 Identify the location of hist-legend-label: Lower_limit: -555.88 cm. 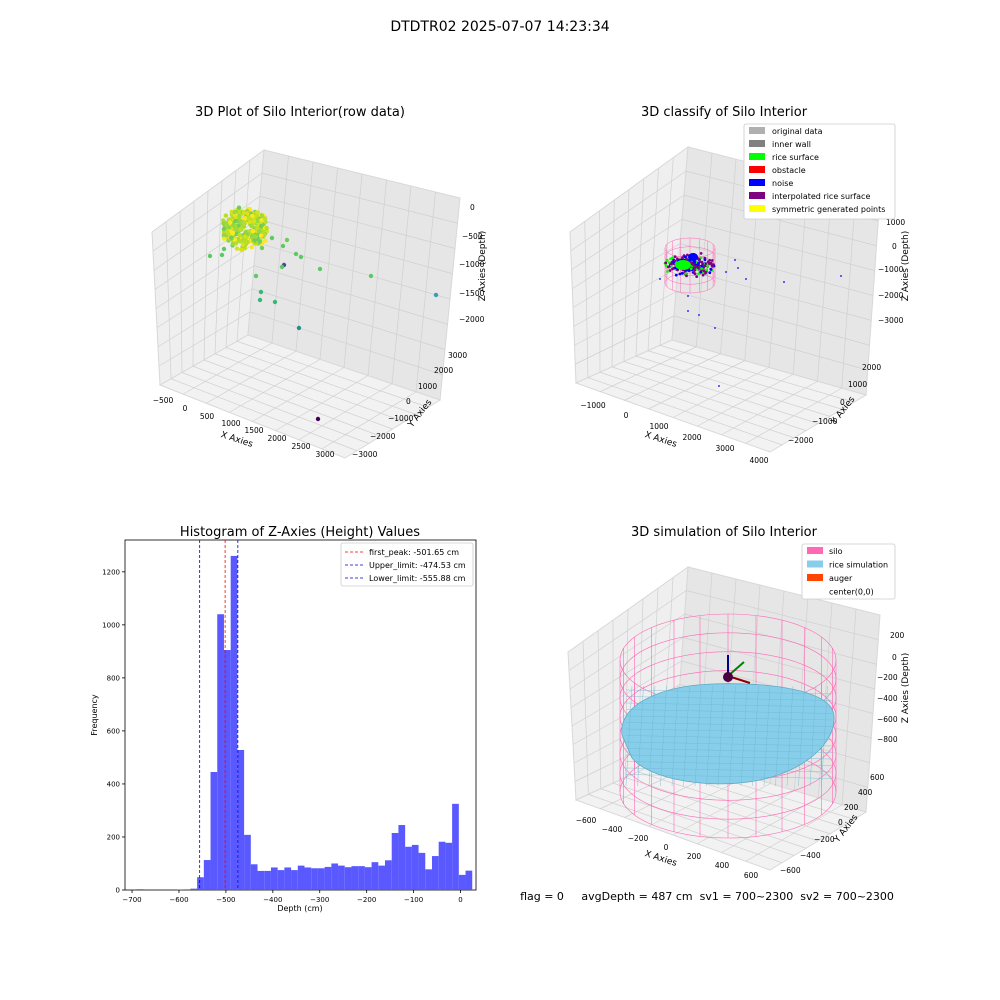
(417, 578).